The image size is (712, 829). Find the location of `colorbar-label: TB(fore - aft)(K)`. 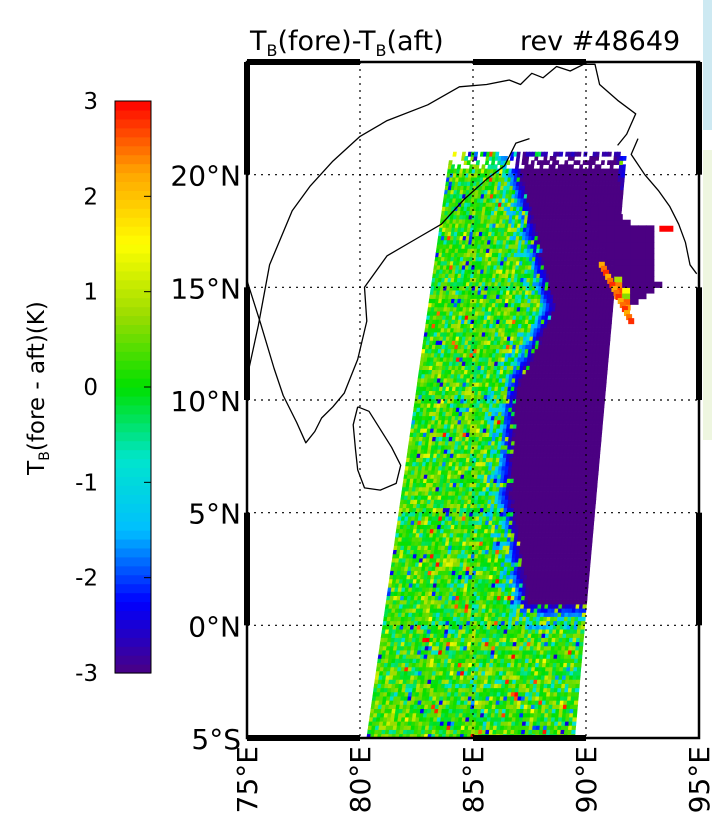

colorbar-label: TB(fore - aft)(K) is located at coordinates (38, 388).